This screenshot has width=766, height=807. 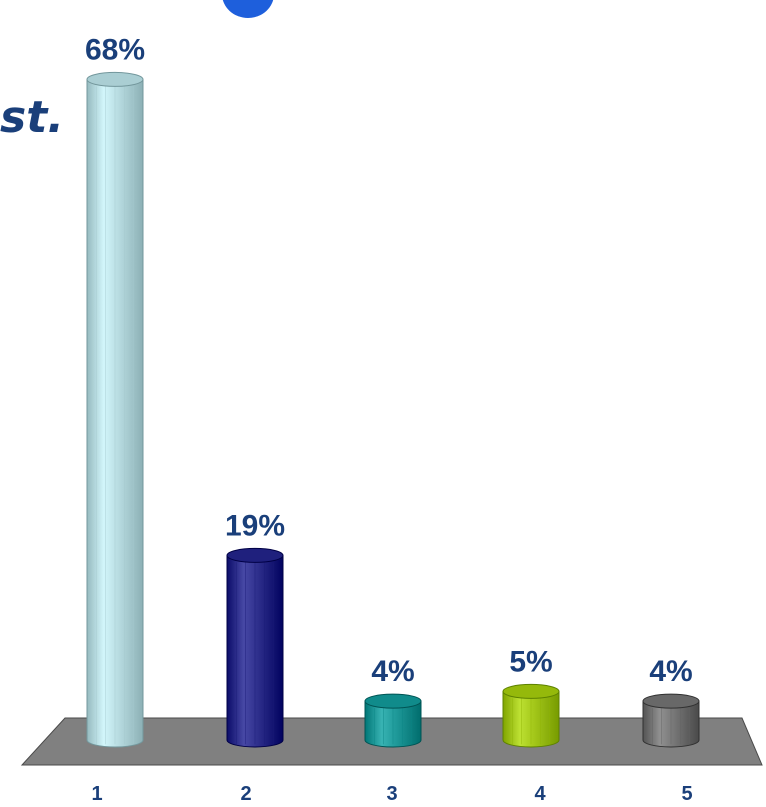 I want to click on category-label-4: 4, so click(x=540, y=794).